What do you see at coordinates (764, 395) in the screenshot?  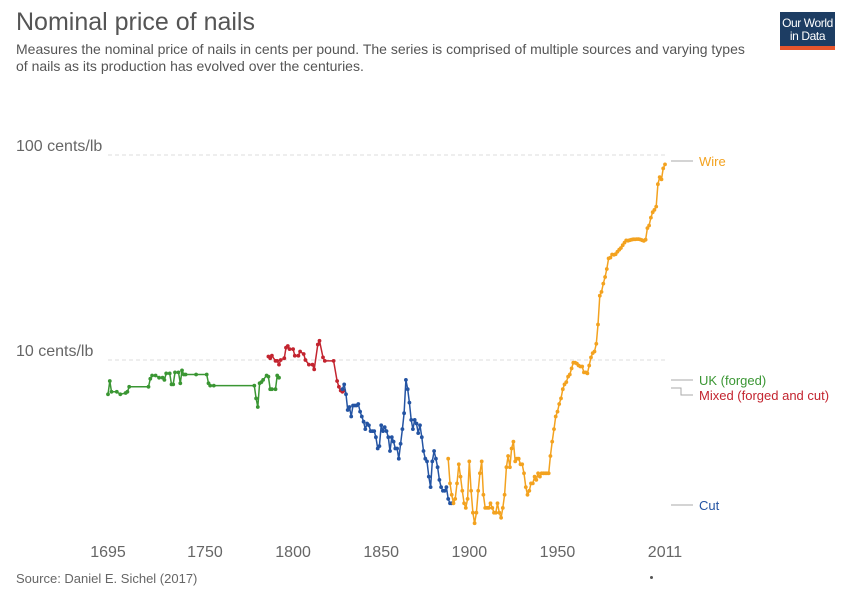 I see `end-label-mixed-forged-and-cut: Mixed (forged and cut)` at bounding box center [764, 395].